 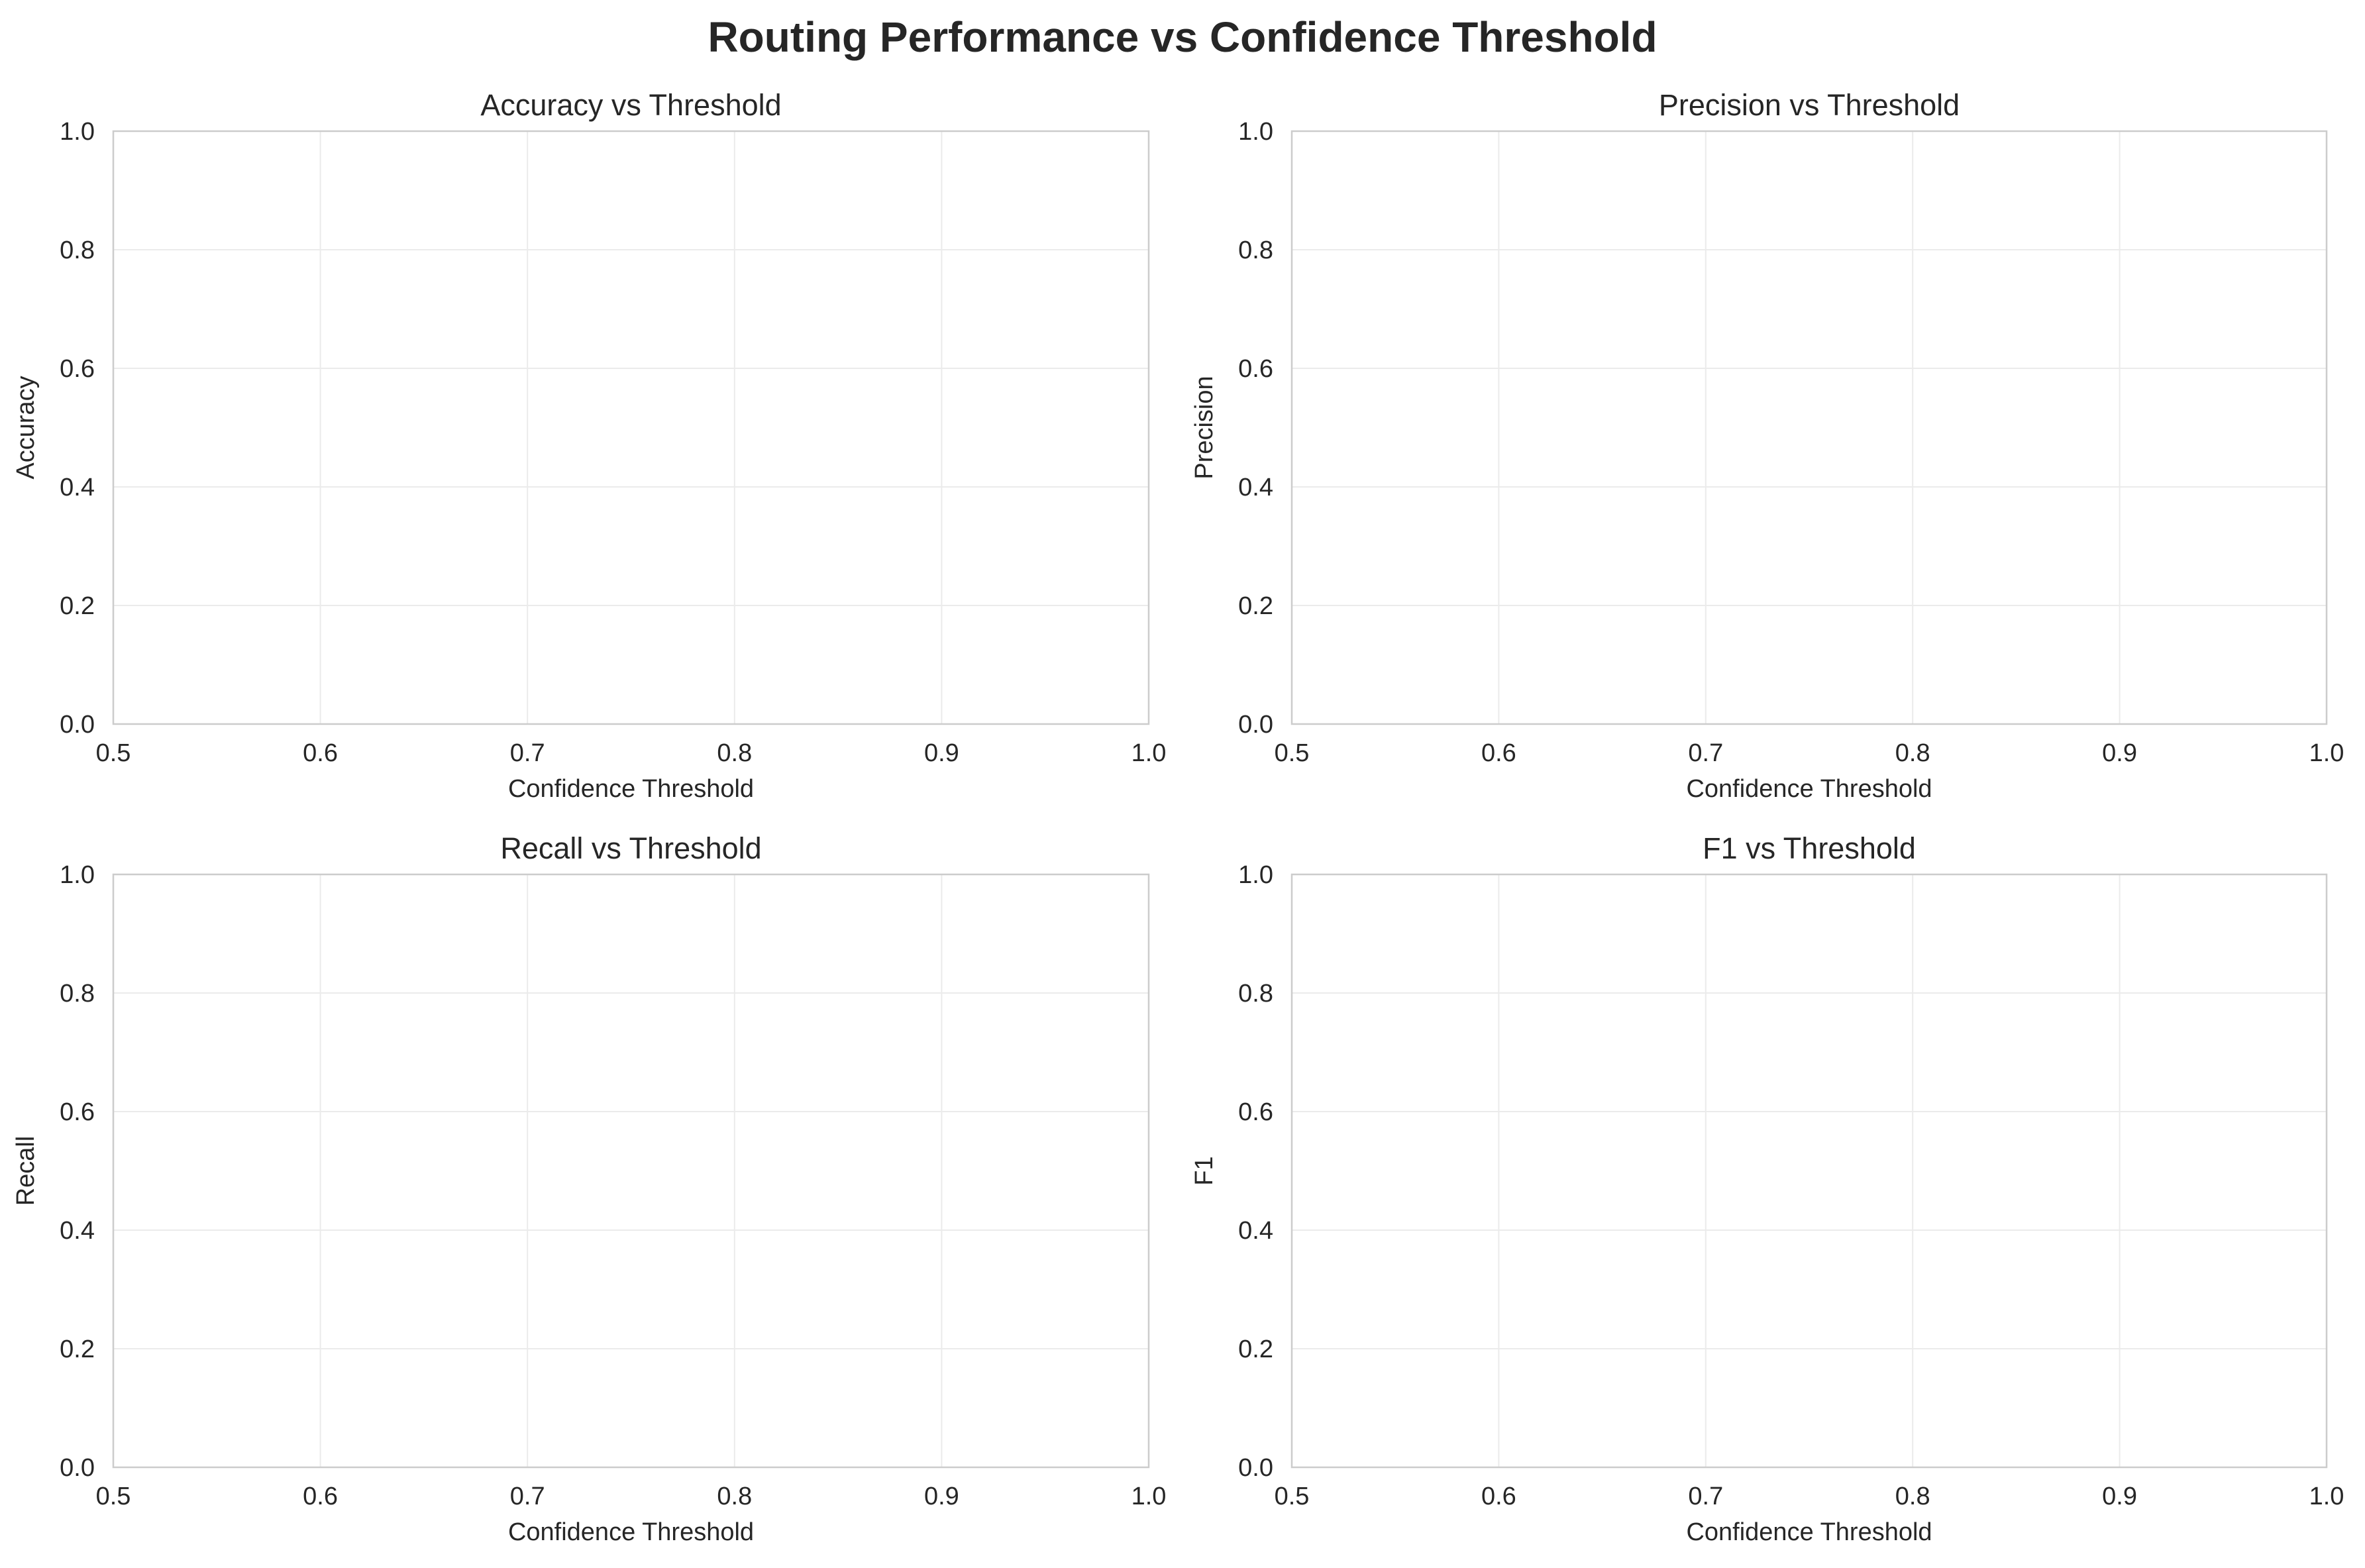 What do you see at coordinates (630, 848) in the screenshot?
I see `subplot-title: Recall vs Threshold` at bounding box center [630, 848].